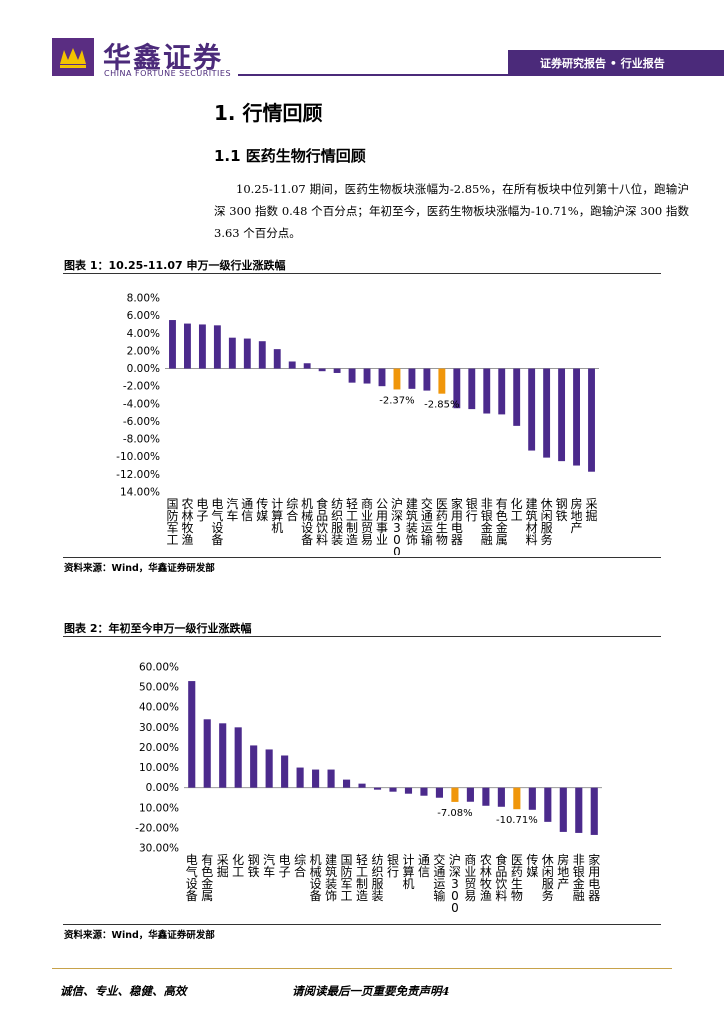 The height and width of the screenshot is (1024, 724). Describe the element at coordinates (441, 405) in the screenshot. I see `data-label: -2.85%` at that location.